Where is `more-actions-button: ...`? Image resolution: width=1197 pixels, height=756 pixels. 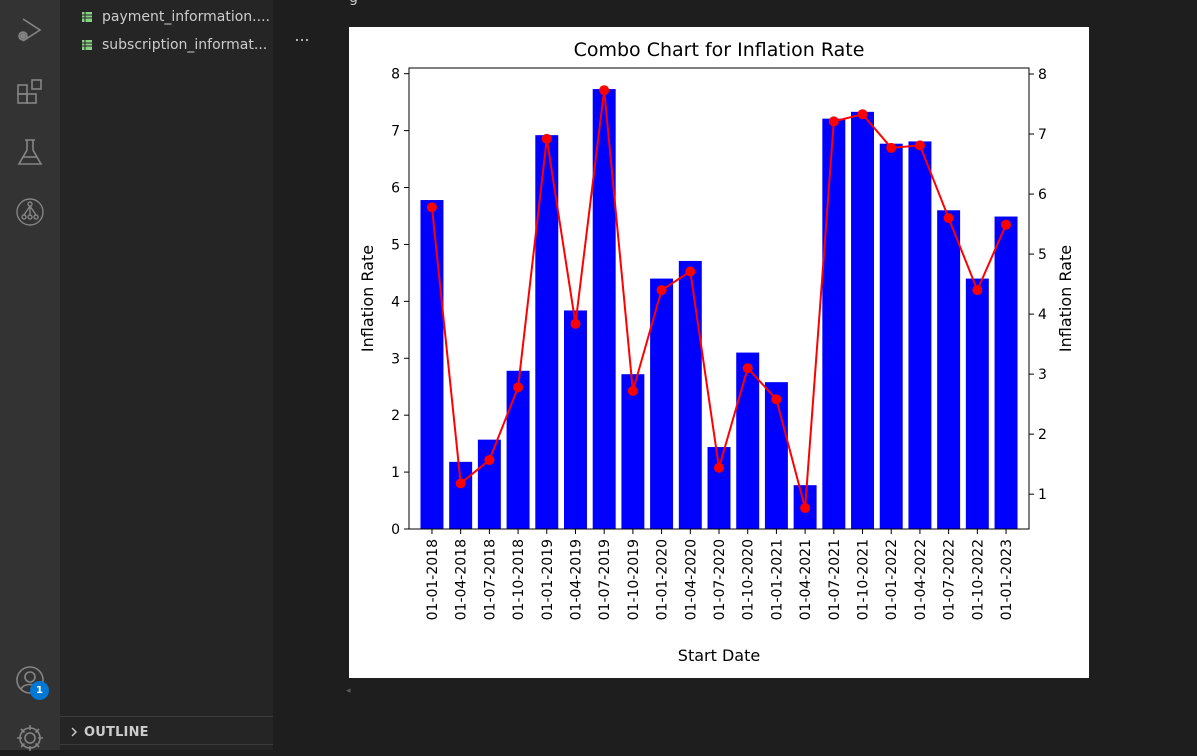
more-actions-button: ... is located at coordinates (302, 35).